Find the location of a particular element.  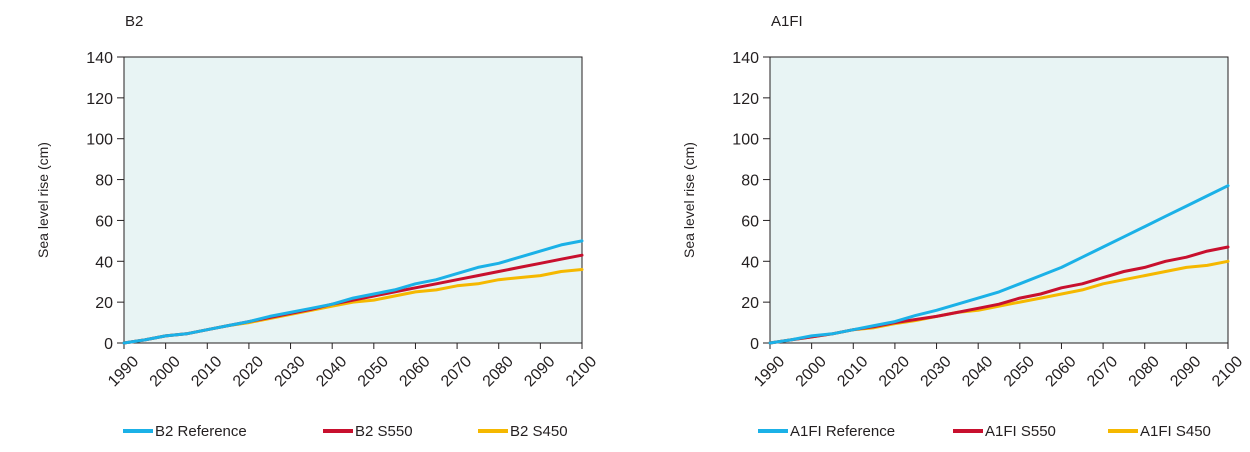

chart-title: A1FI is located at coordinates (787, 21).